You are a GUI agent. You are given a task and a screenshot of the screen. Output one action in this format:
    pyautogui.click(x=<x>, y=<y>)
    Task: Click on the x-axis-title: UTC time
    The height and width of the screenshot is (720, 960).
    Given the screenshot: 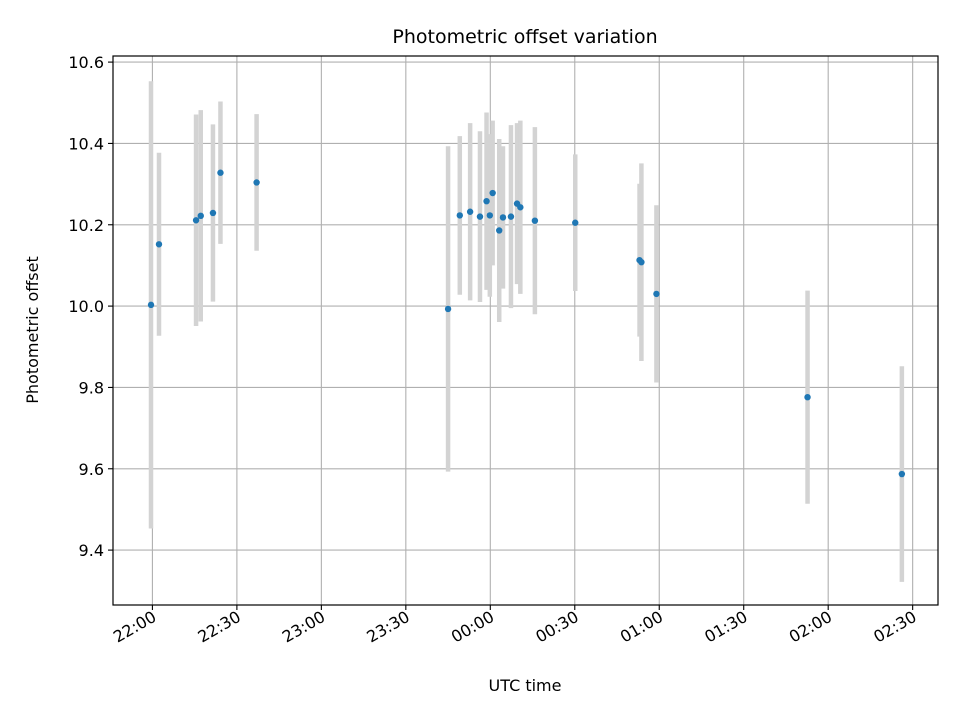 What is the action you would take?
    pyautogui.click(x=525, y=685)
    